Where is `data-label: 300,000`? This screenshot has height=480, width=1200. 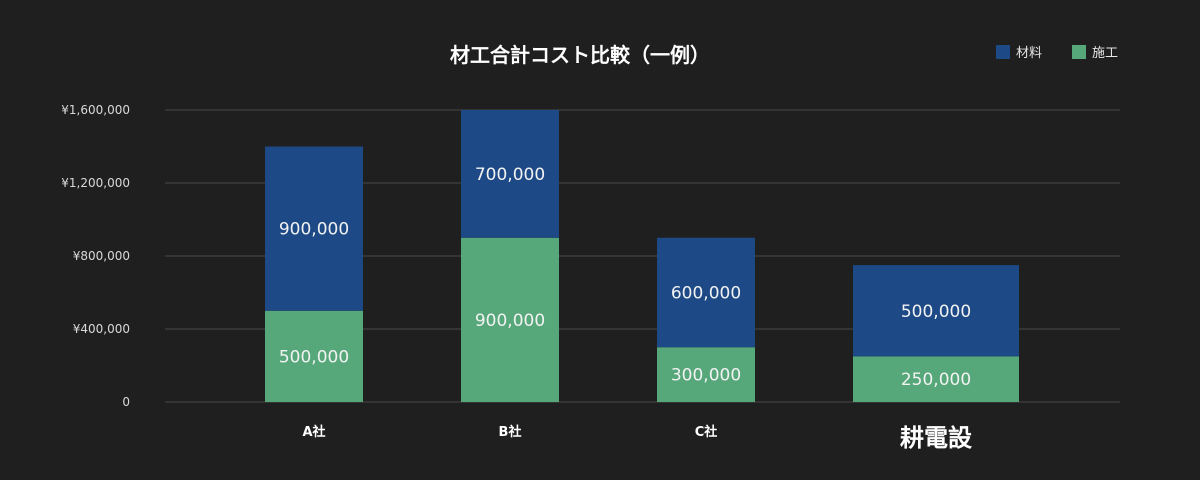 data-label: 300,000 is located at coordinates (706, 376).